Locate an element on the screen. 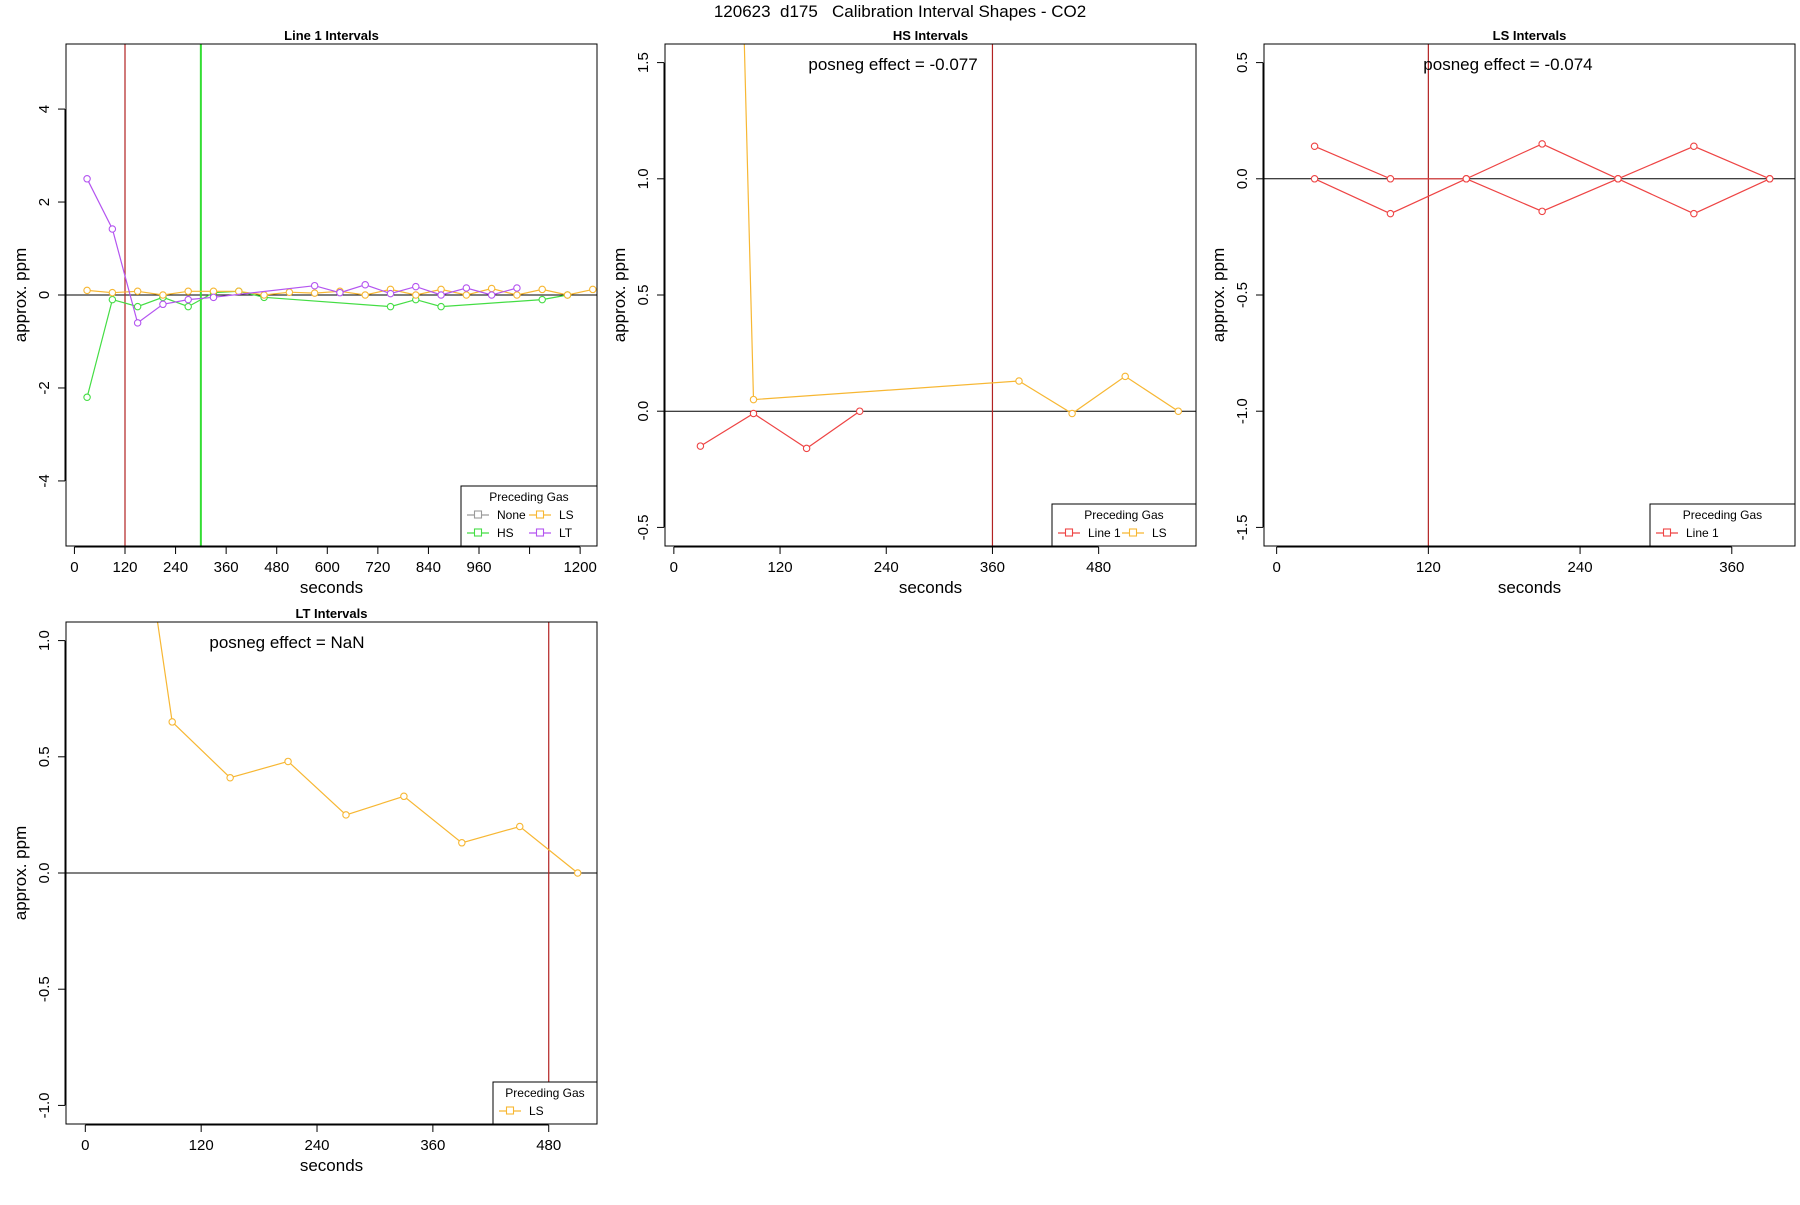 The width and height of the screenshot is (1800, 1205). legend-entry-label: Line 1 is located at coordinates (1702, 533).